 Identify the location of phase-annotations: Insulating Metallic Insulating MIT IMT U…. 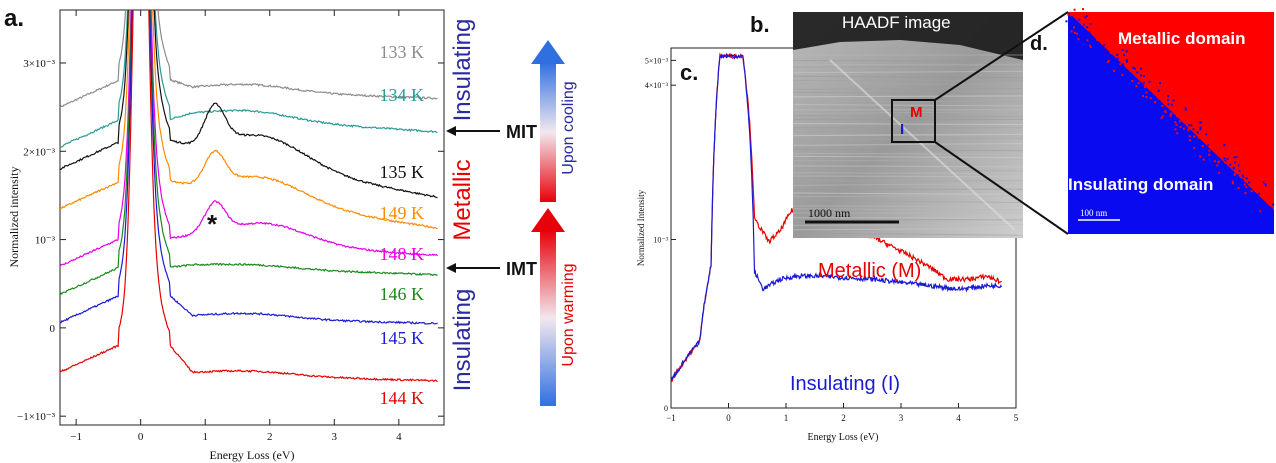
(511, 212).